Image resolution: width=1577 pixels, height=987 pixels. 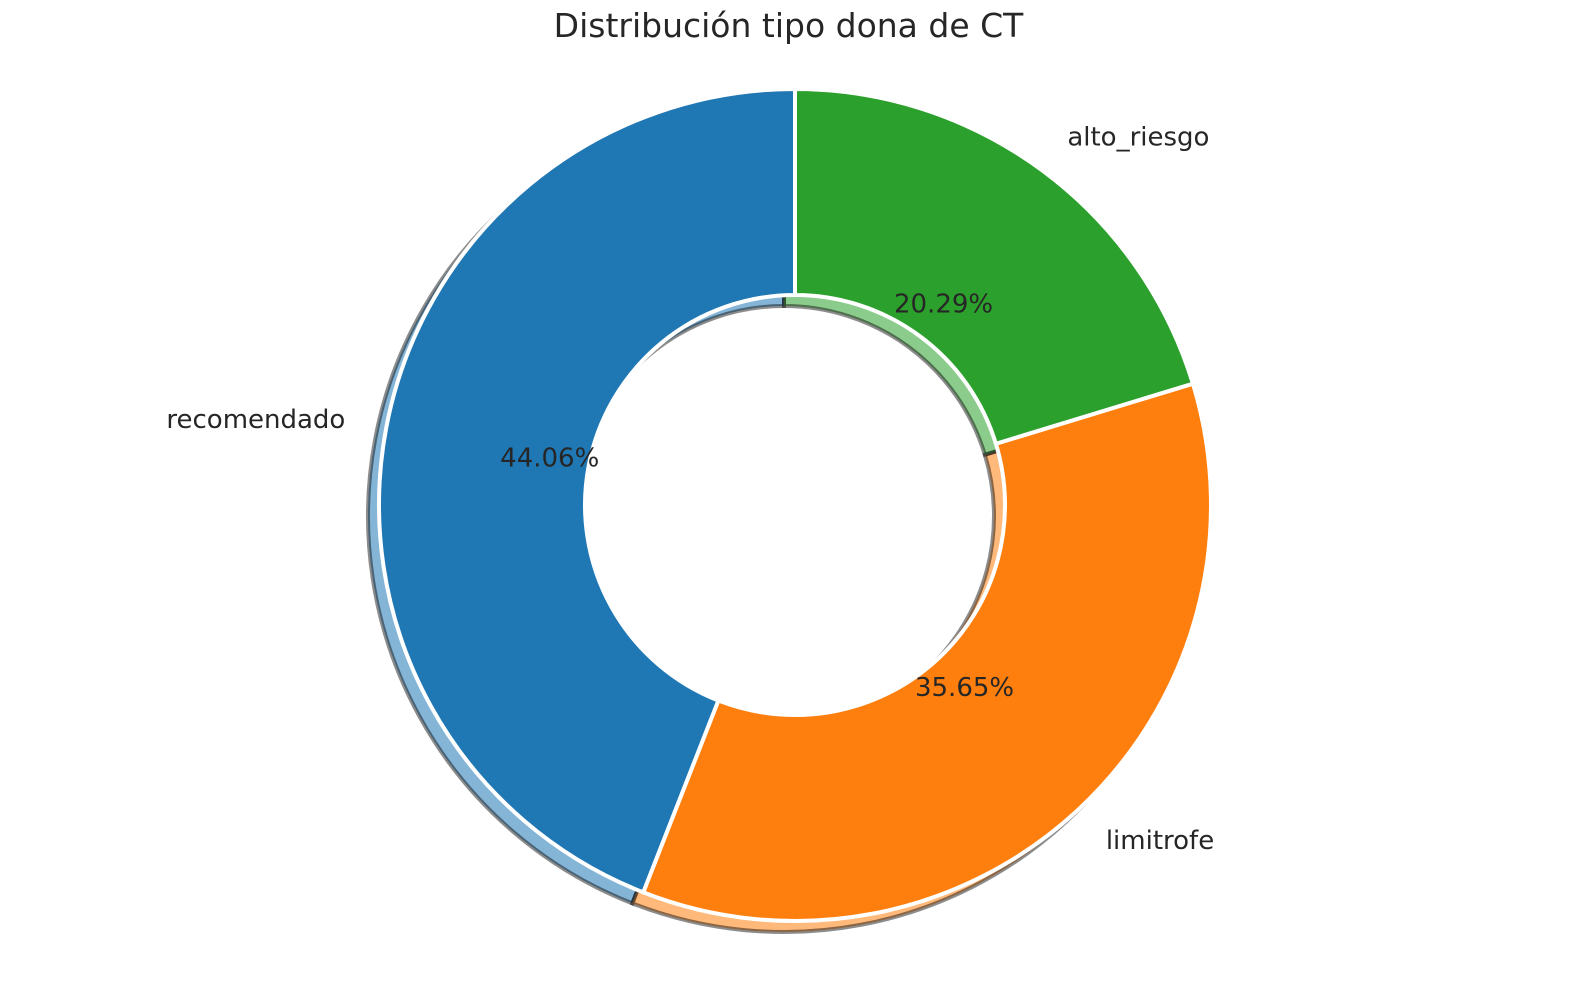 I want to click on percent-label-limitrofe: 35.65%, so click(x=964, y=688).